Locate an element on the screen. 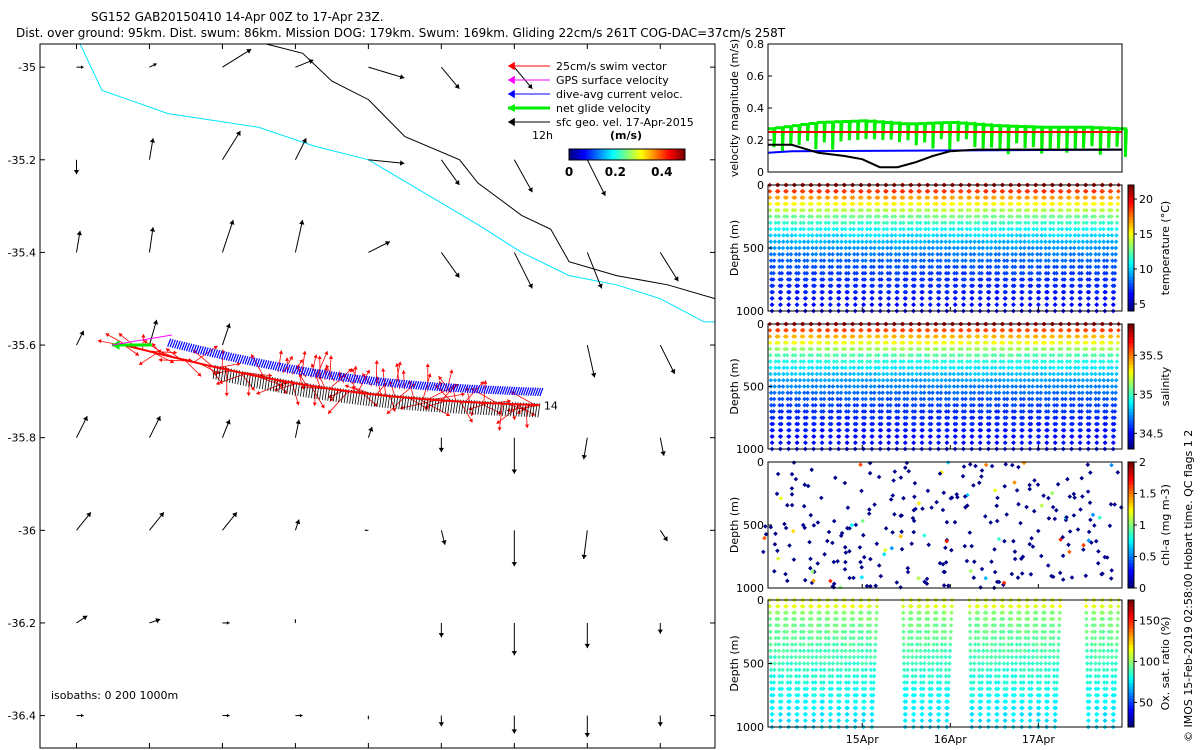  colorbar-tick-label: 2 is located at coordinates (1142, 462).